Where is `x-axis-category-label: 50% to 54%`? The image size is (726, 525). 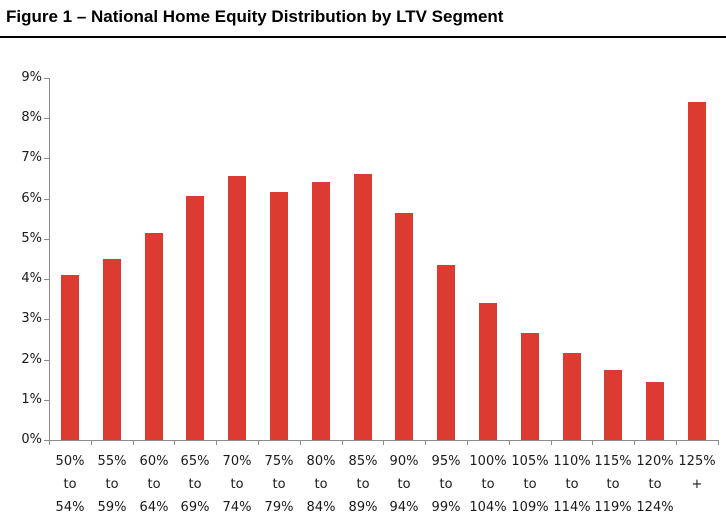
x-axis-category-label: 50% to 54% is located at coordinates (70, 484).